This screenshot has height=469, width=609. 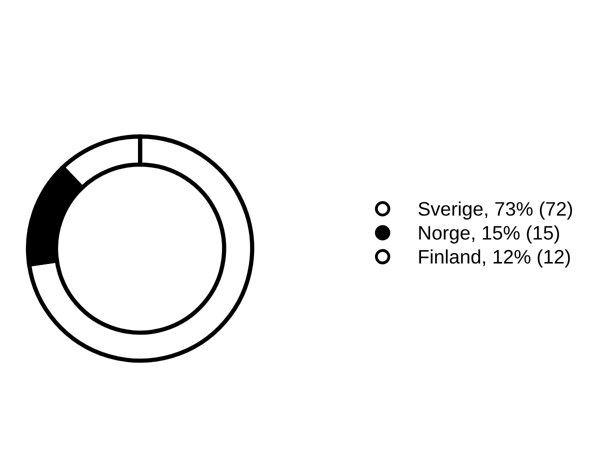 What do you see at coordinates (495, 210) in the screenshot?
I see `legend-label: Sverige, 73% (72)` at bounding box center [495, 210].